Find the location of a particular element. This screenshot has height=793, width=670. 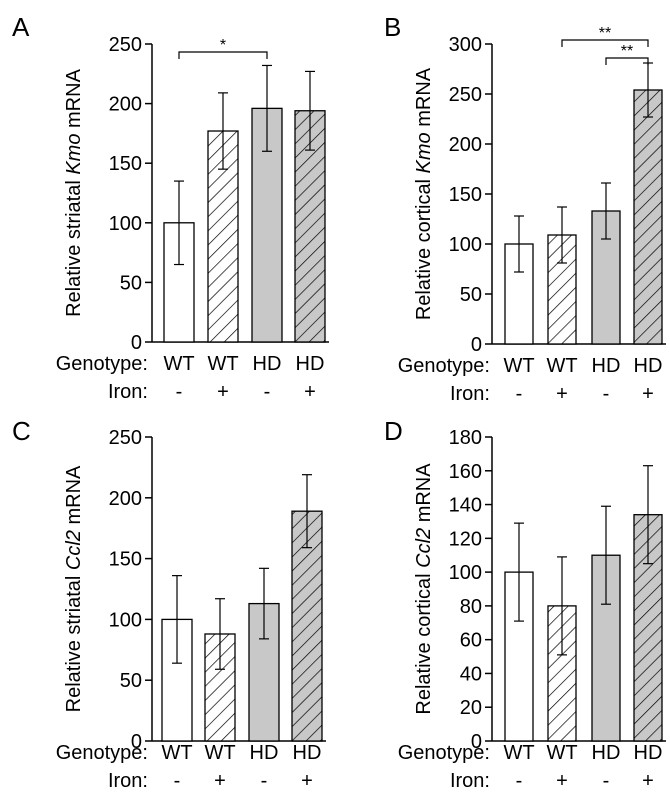

panel-letter: A is located at coordinates (21, 27).